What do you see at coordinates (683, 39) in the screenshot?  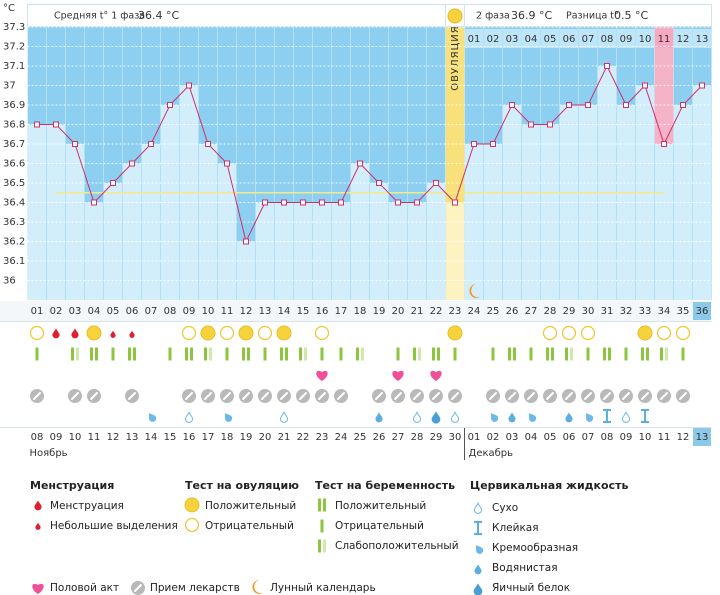 I see `luteal-day: 12` at bounding box center [683, 39].